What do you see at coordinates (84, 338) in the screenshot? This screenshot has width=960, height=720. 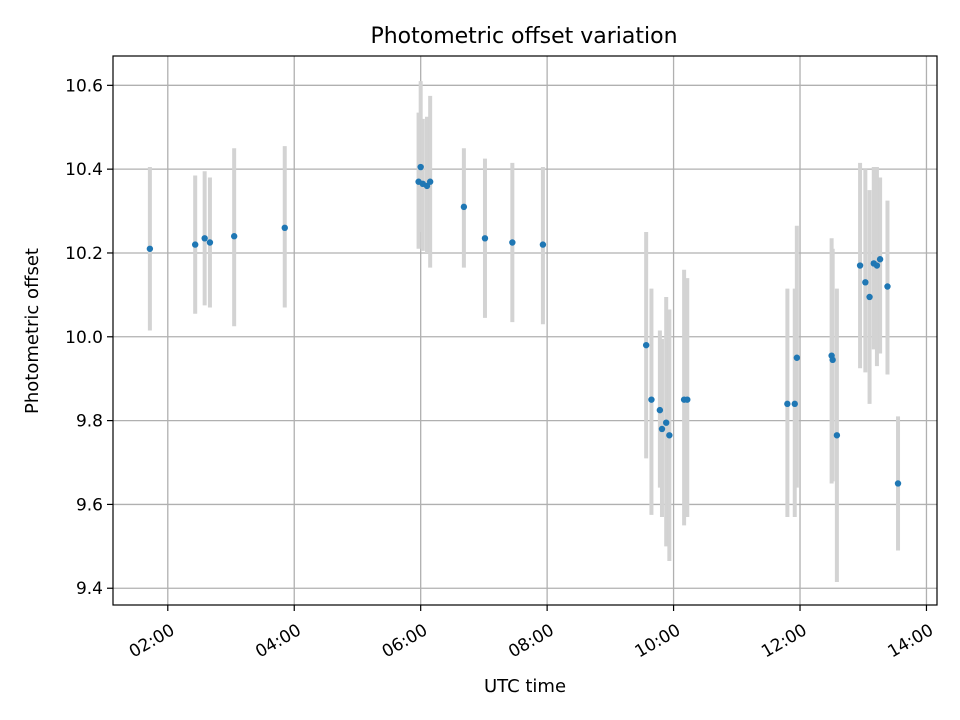 I see `y-tick-label: 10.0` at bounding box center [84, 338].